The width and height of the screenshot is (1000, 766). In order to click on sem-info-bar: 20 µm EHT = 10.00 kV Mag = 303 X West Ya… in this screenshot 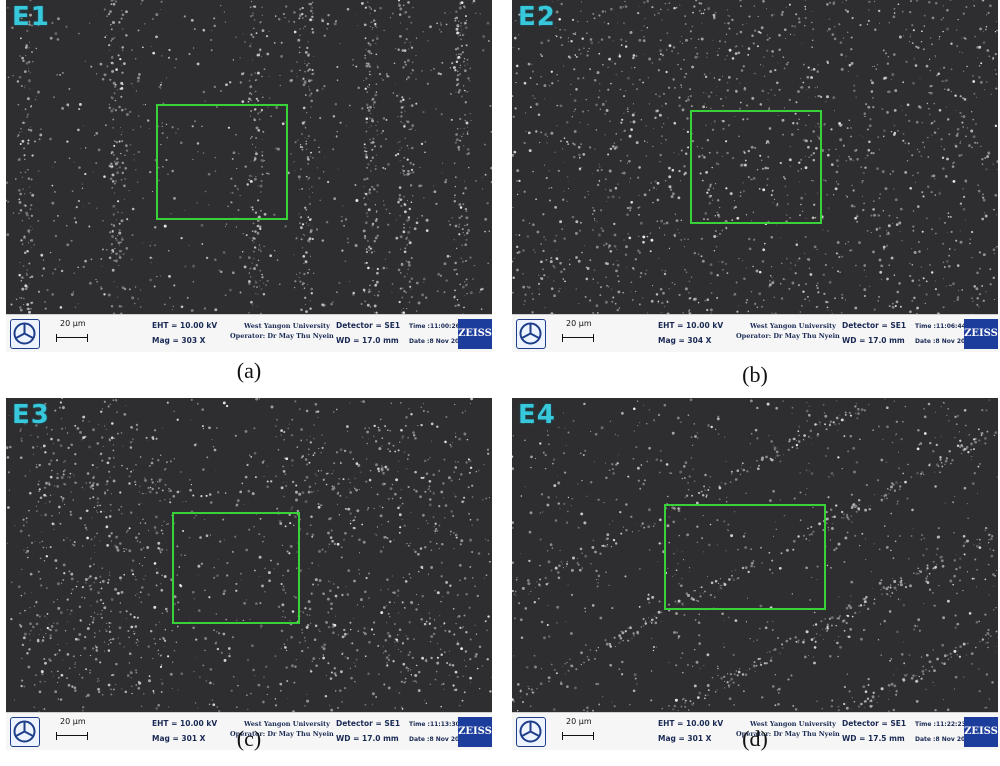, I will do `click(249, 333)`.